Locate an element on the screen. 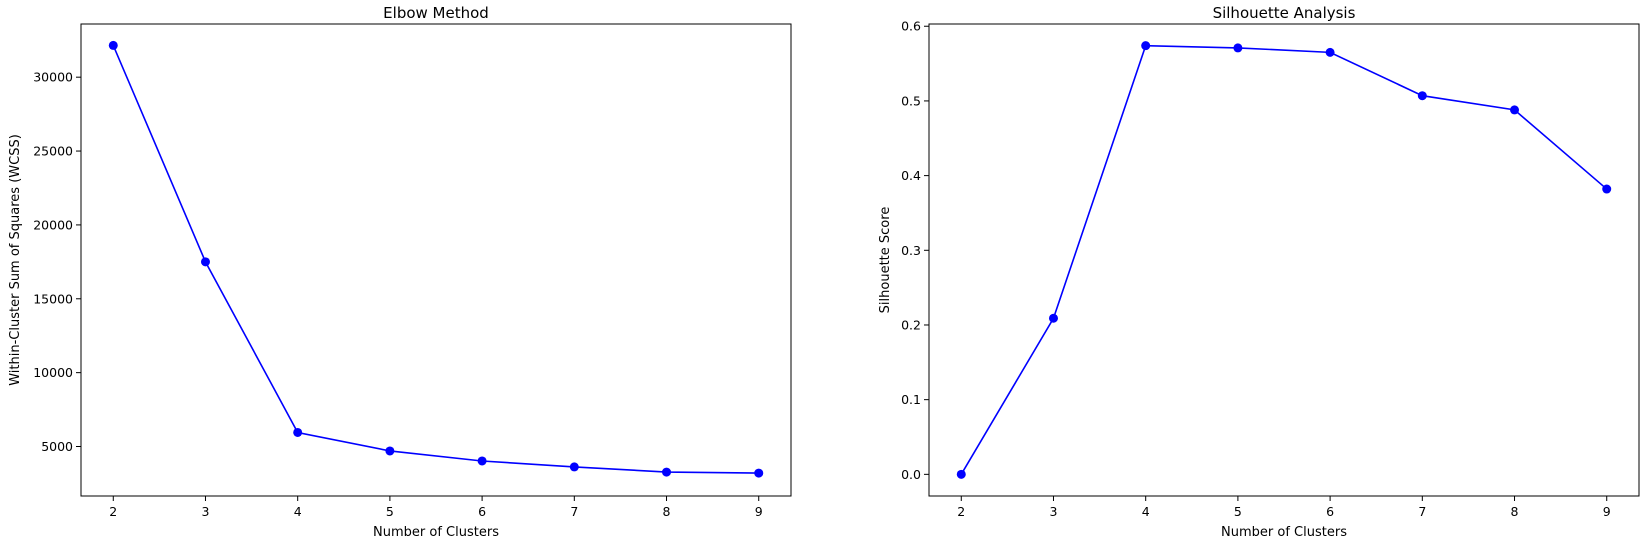 Image resolution: width=1643 pixels, height=547 pixels. y-tick-label: 30000 is located at coordinates (53, 77).